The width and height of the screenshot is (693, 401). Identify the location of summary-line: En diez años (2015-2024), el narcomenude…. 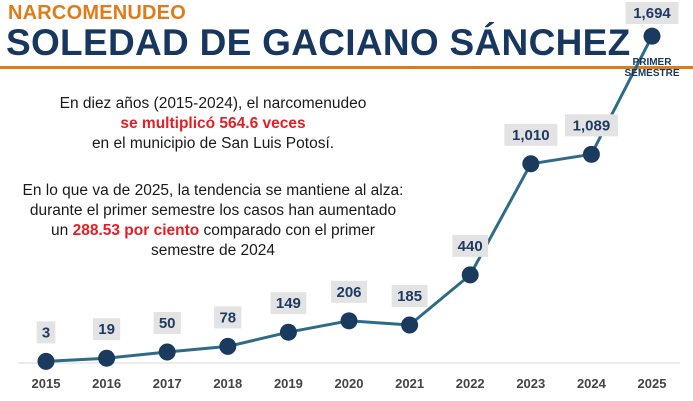
(213, 103).